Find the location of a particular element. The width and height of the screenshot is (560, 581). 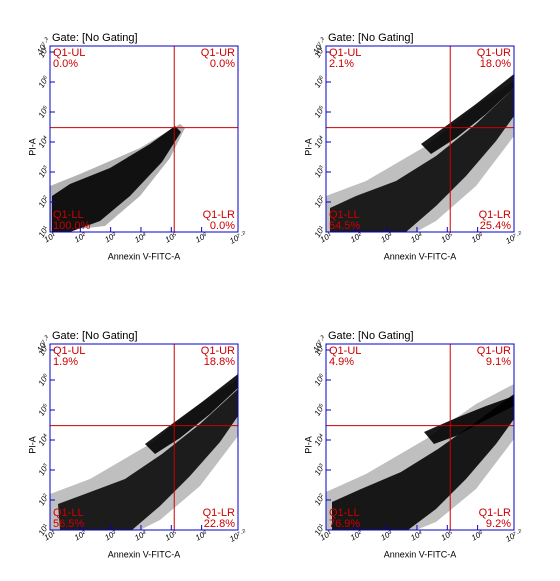

quadrant-percent: 54.5% is located at coordinates (344, 226).